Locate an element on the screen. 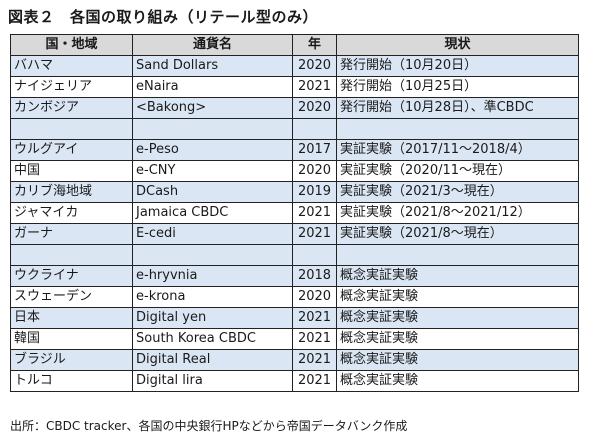 Image resolution: width=600 pixels, height=439 pixels. cell-status: 実証実験（2020/11～現在） is located at coordinates (457, 171).